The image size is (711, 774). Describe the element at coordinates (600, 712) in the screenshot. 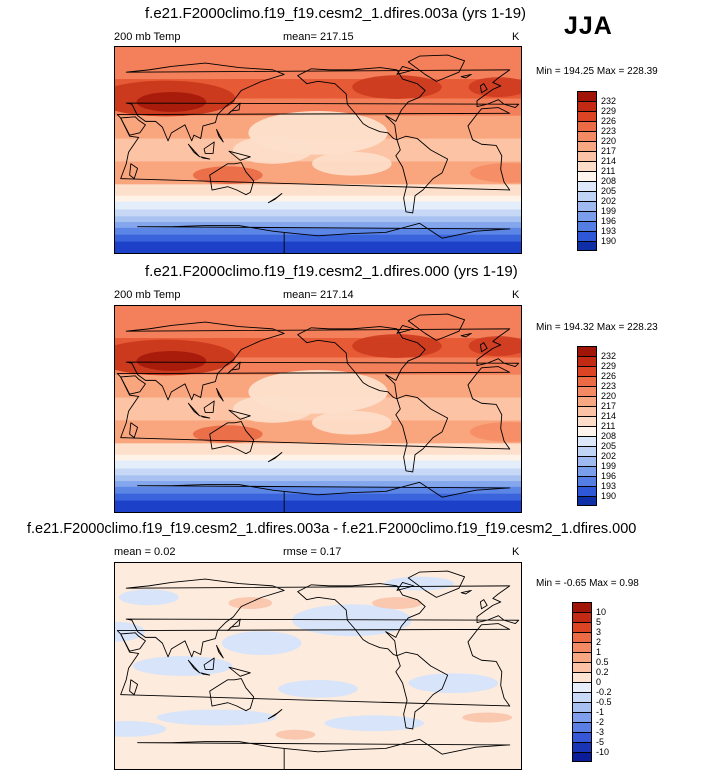

I see `colorbar-label: -1` at that location.